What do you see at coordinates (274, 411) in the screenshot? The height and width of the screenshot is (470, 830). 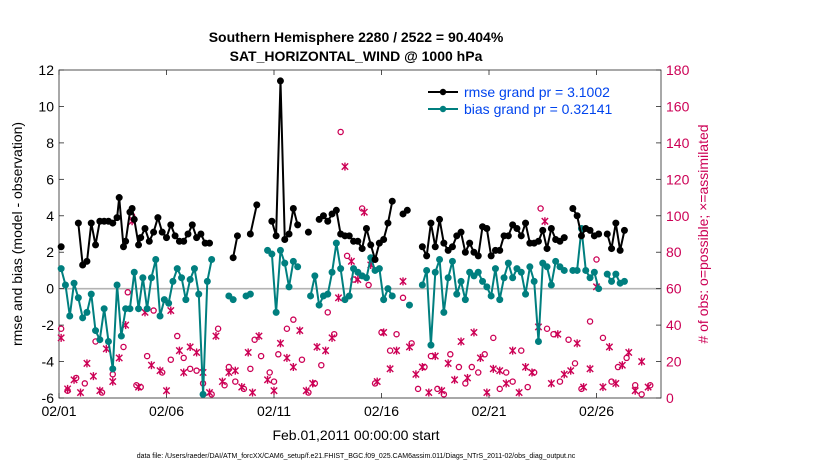 I see `x-tick-label: 02/11` at bounding box center [274, 411].